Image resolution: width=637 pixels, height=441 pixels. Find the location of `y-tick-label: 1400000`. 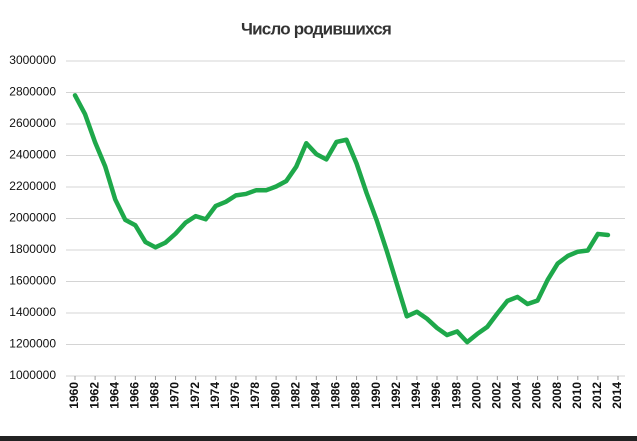

y-tick-label: 1400000 is located at coordinates (32, 312).